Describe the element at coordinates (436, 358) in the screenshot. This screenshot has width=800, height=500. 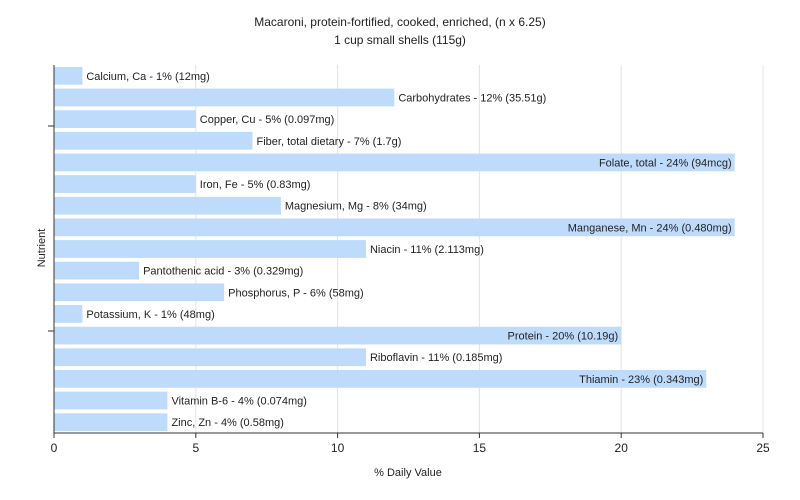
I see `bar-label: Riboflavin - 11% (0.185mg)` at that location.